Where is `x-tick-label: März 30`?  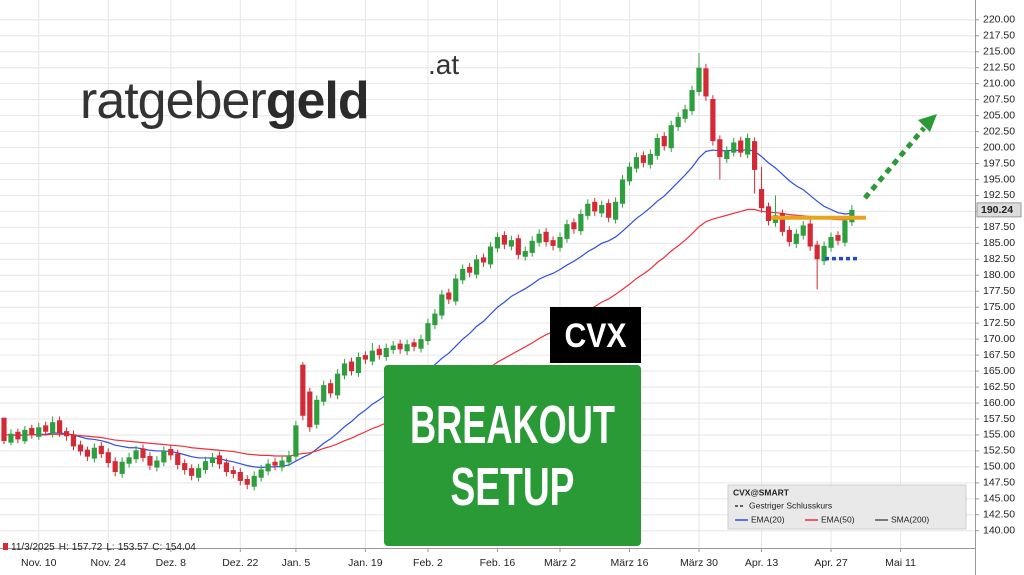
x-tick-label: März 30 is located at coordinates (699, 563).